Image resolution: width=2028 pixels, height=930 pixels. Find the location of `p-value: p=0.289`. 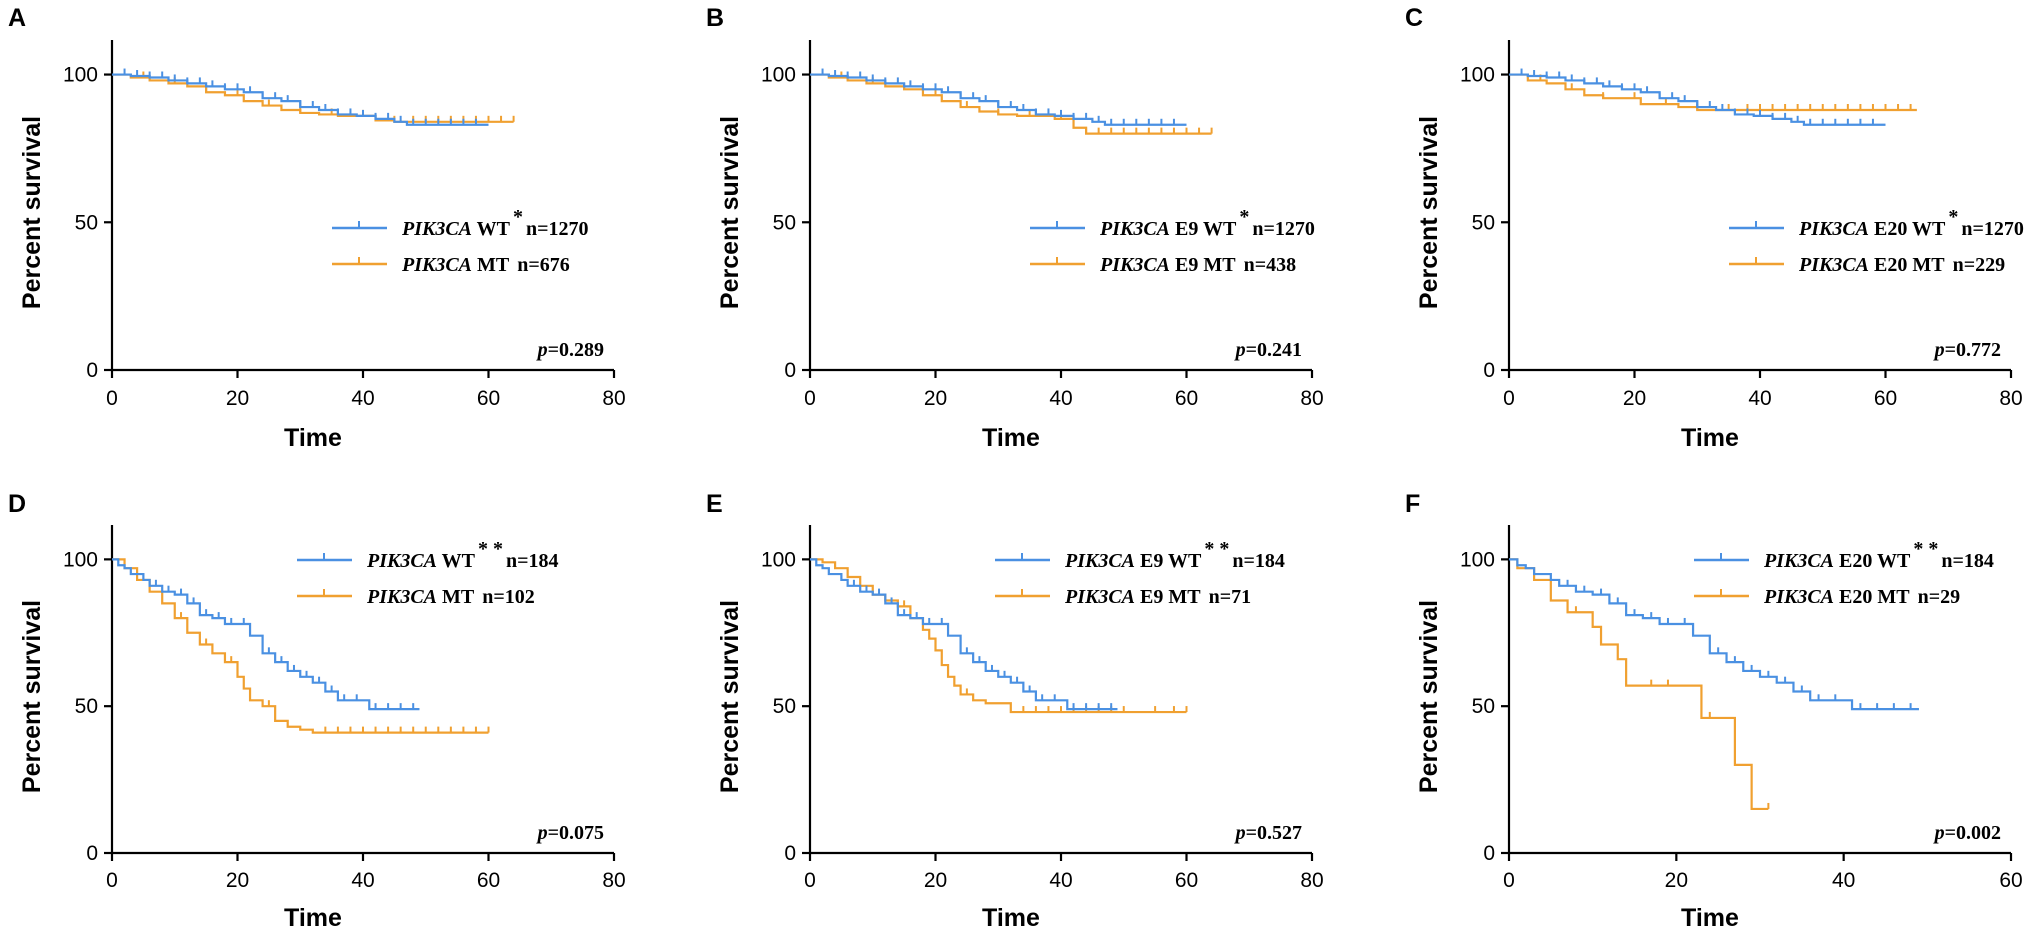

p-value: p=0.289 is located at coordinates (570, 350).